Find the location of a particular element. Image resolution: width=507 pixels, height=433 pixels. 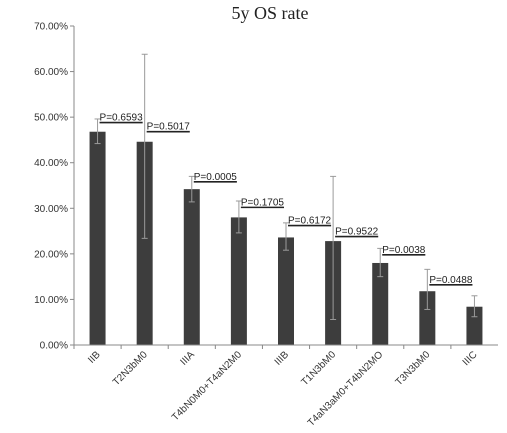

x-tick-label: T2N3bM0 is located at coordinates (130, 368).